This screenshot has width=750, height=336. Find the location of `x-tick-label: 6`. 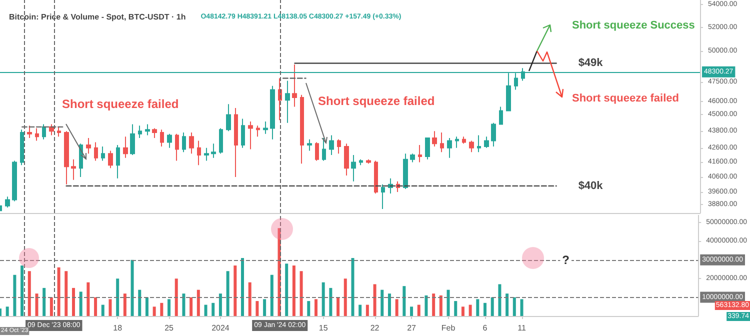

x-tick-label: 6 is located at coordinates (485, 328).